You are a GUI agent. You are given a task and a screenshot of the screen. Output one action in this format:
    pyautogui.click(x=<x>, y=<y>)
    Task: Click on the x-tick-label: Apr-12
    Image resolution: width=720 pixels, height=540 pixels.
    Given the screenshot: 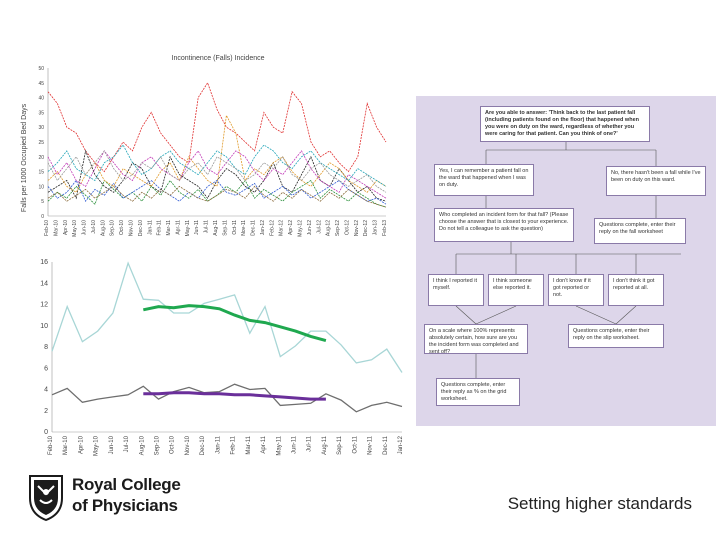 What is the action you would take?
    pyautogui.click(x=291, y=227)
    